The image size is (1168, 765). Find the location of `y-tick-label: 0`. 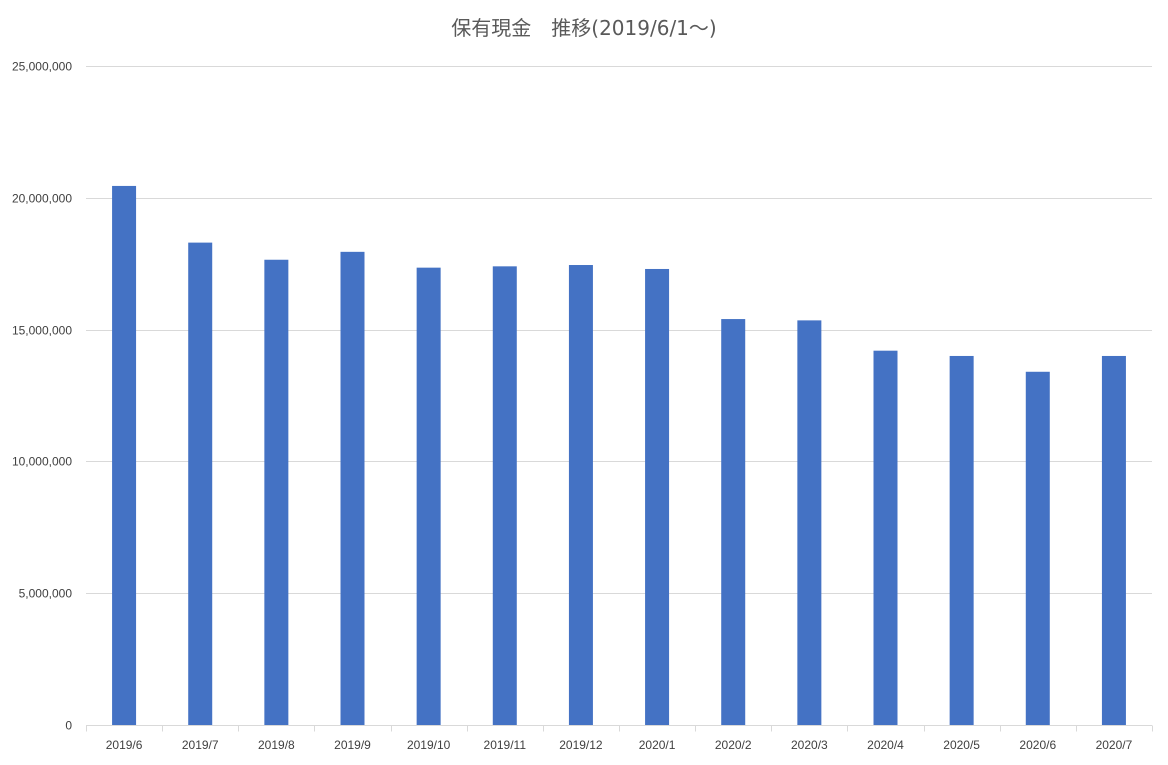

y-tick-label: 0 is located at coordinates (68, 726).